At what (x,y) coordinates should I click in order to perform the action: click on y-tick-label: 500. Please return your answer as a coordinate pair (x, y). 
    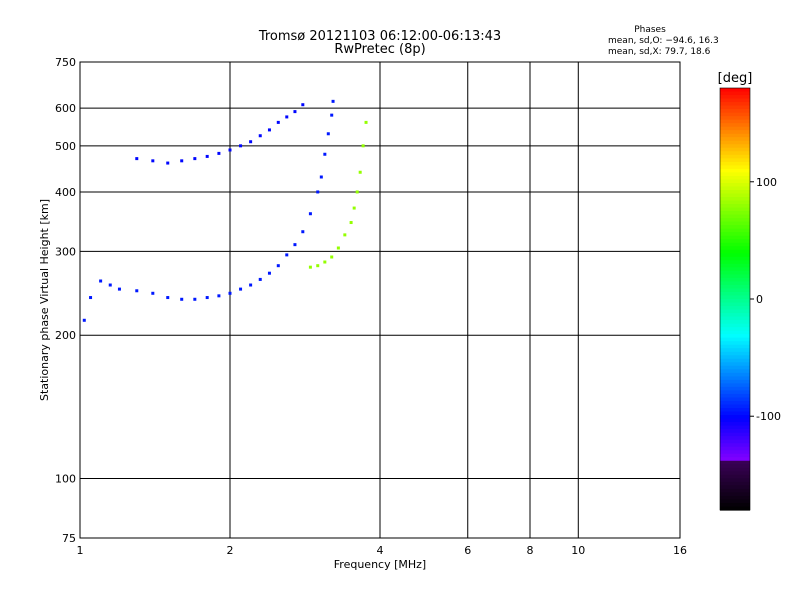
    Looking at the image, I should click on (65, 146).